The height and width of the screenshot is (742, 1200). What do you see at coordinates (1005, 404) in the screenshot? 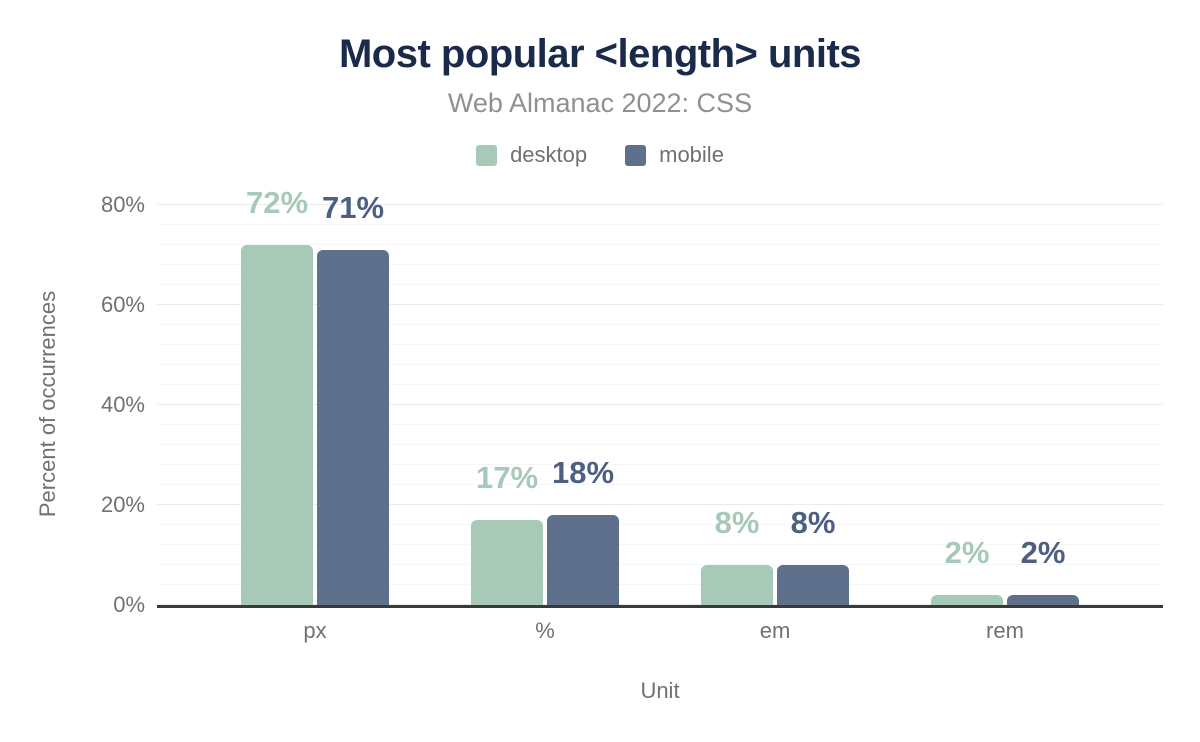
I see `bar-group-rem: 2% 2%` at bounding box center [1005, 404].